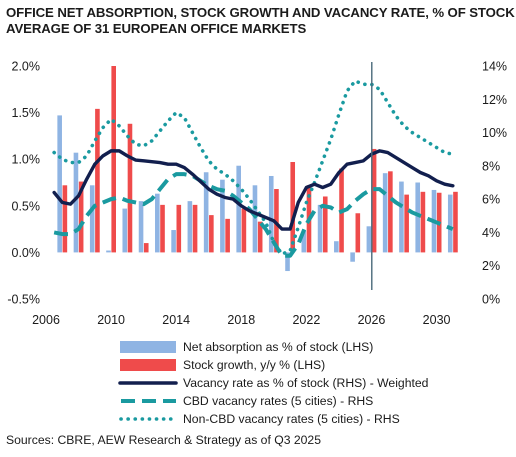 This screenshot has height=457, width=516. I want to click on legend-label-cbd: CBD vacancy rates (5 cities) - RHS, so click(278, 401).